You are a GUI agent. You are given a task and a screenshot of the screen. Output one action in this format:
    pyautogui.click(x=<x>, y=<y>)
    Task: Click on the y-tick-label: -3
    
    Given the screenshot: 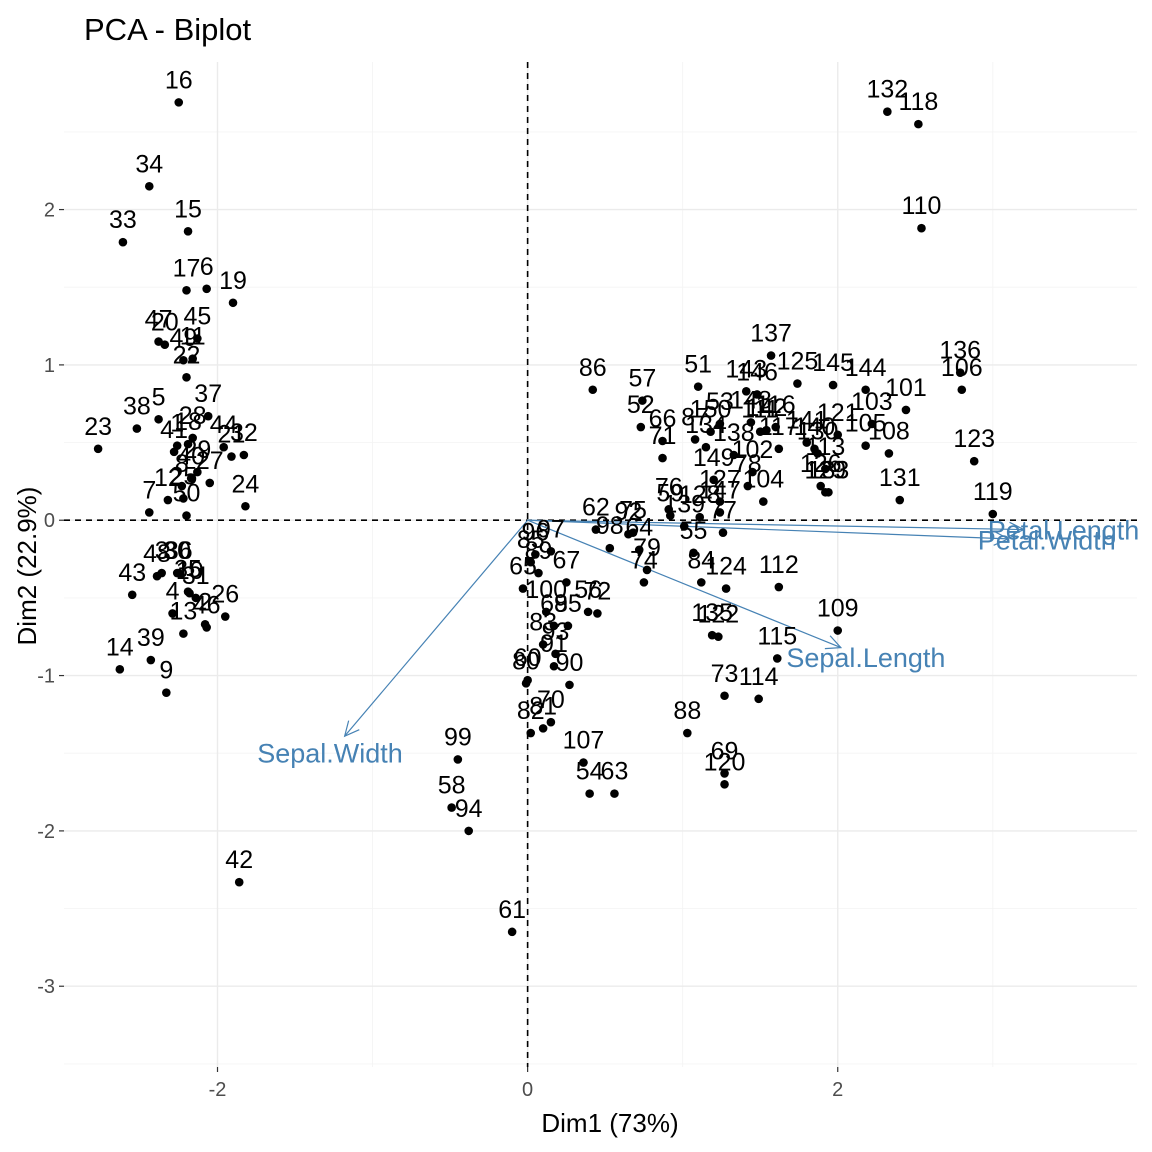 What is the action you would take?
    pyautogui.click(x=46, y=987)
    